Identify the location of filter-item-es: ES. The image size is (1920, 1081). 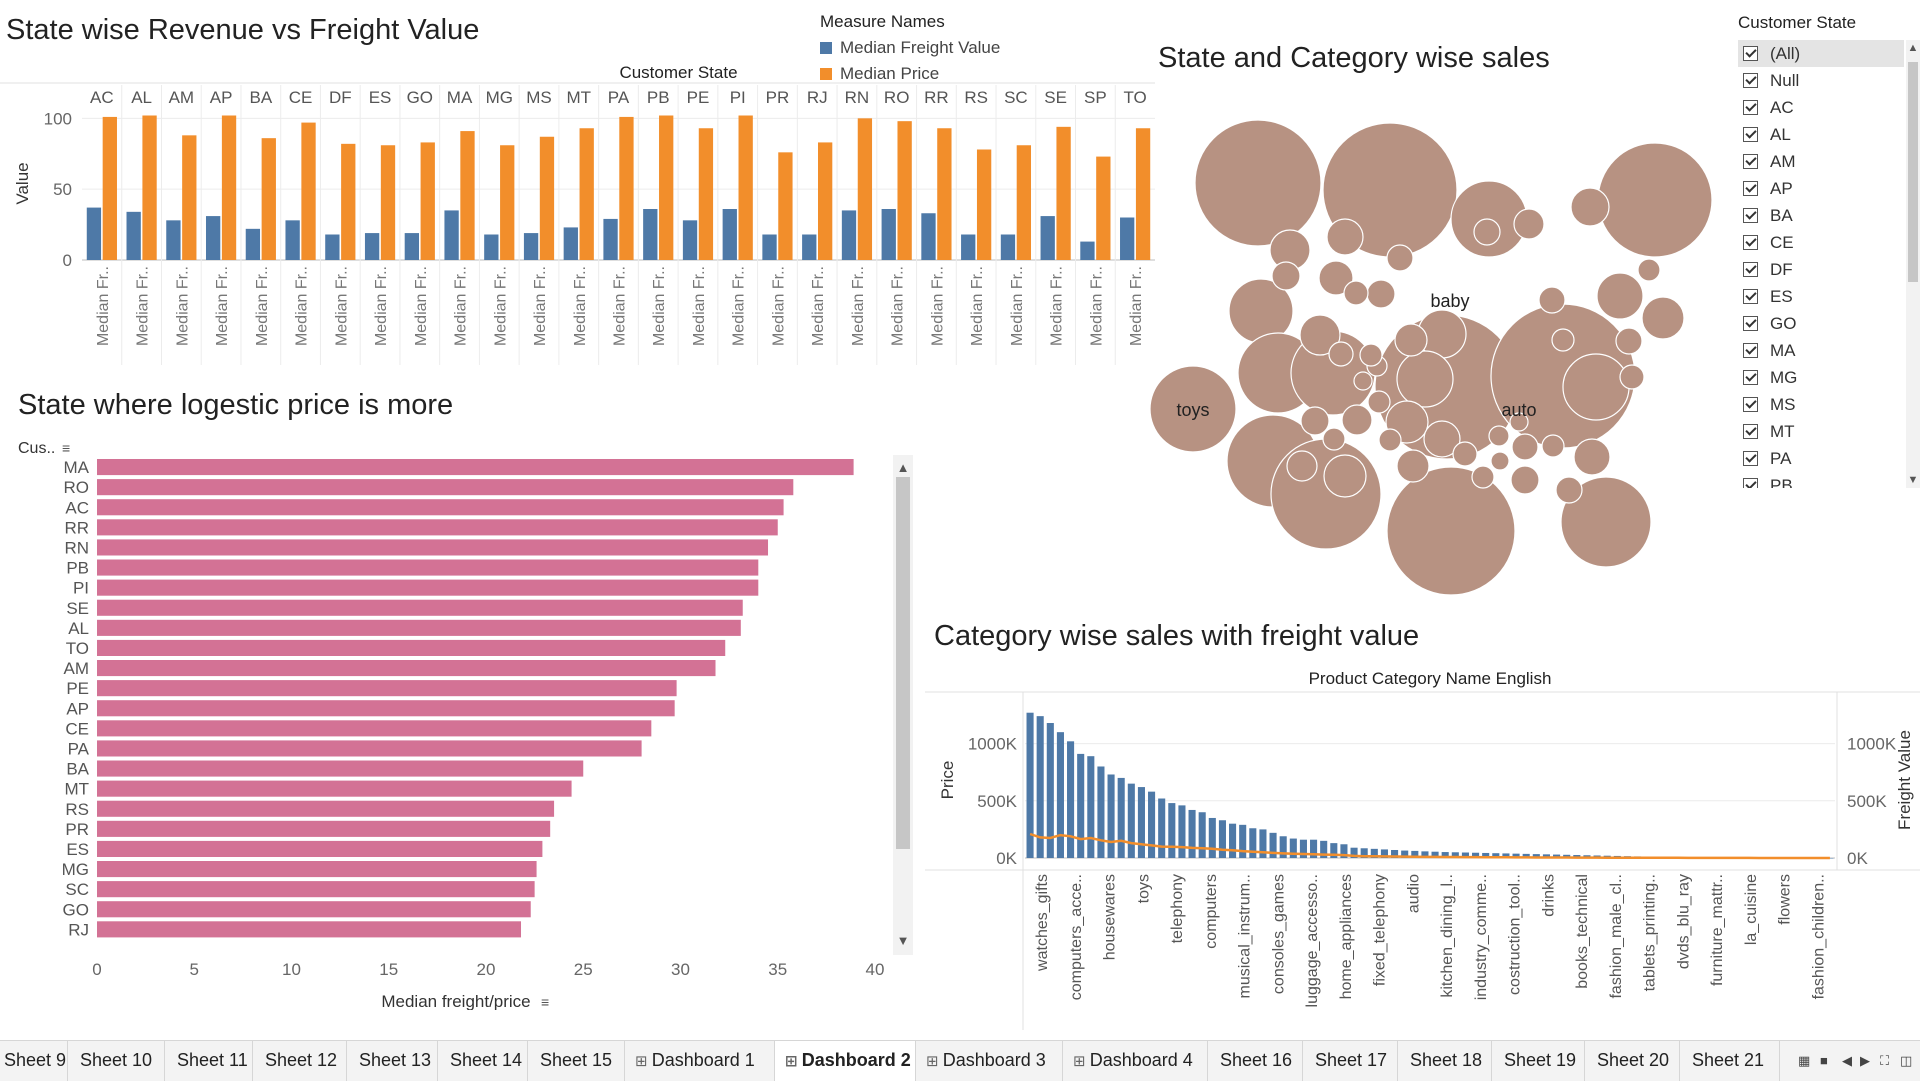
(1821, 296).